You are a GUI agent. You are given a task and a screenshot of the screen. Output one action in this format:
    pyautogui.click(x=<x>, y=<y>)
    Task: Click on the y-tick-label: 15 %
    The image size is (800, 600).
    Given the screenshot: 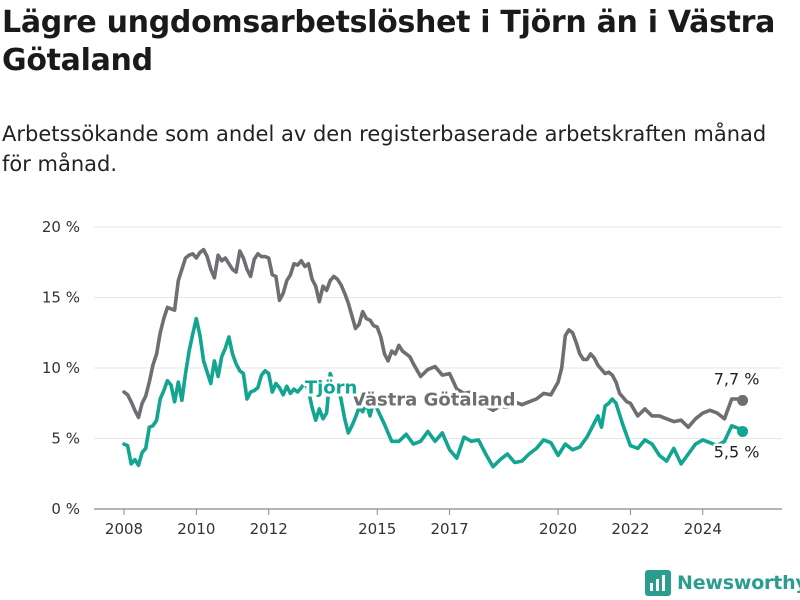 What is the action you would take?
    pyautogui.click(x=61, y=298)
    